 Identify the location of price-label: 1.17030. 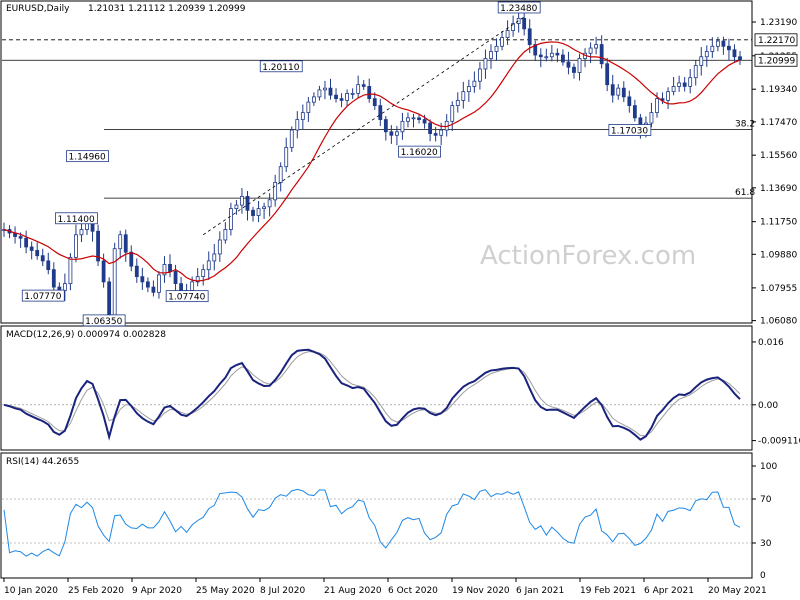
(629, 132).